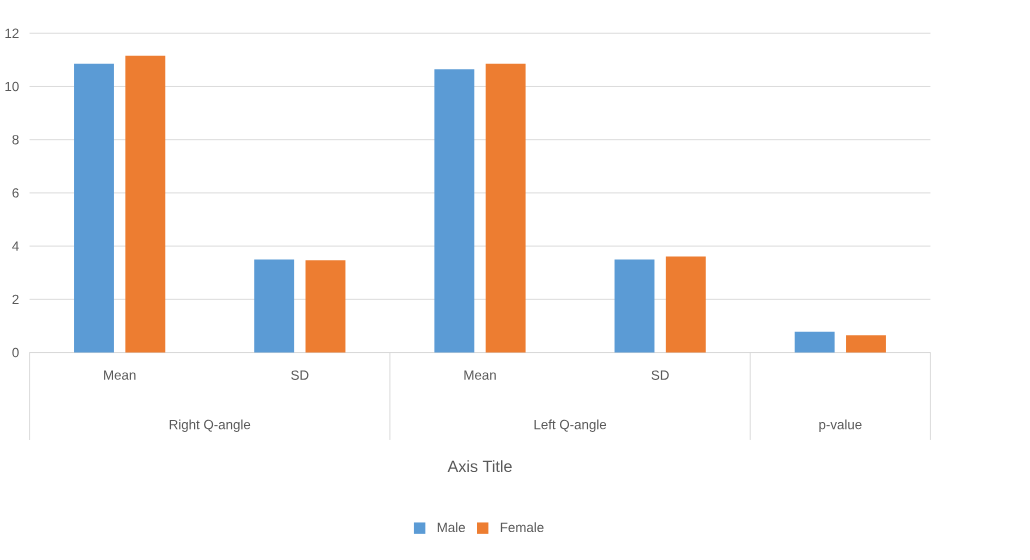 This screenshot has height=560, width=1030. I want to click on legend-label: Female, so click(522, 527).